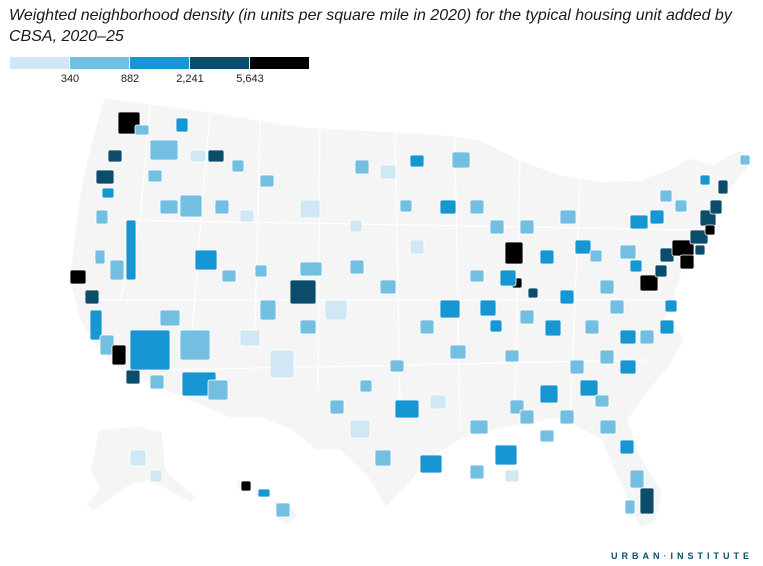  Describe the element at coordinates (70, 79) in the screenshot. I see `legend-tick-1: 340` at that location.